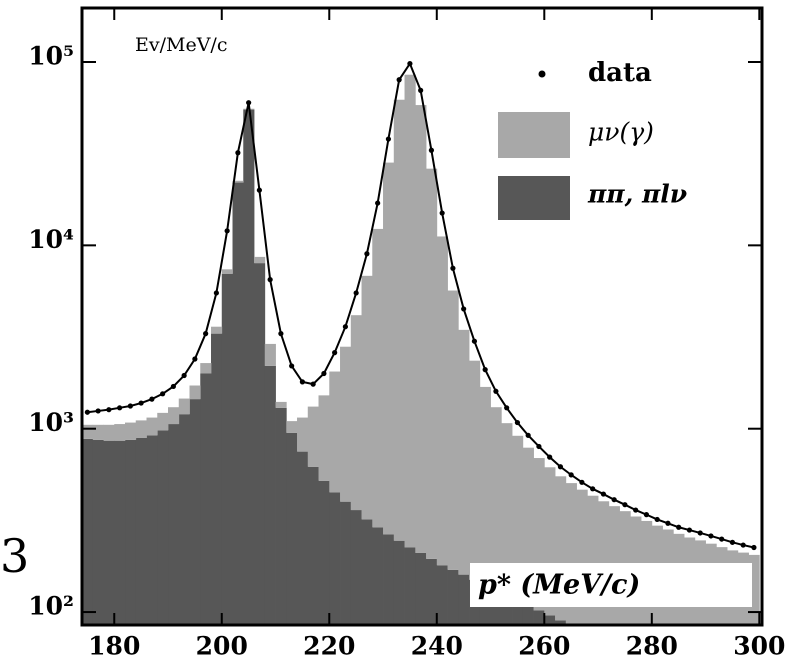 The height and width of the screenshot is (666, 792). What do you see at coordinates (114, 646) in the screenshot?
I see `x-tick-label: 180` at bounding box center [114, 646].